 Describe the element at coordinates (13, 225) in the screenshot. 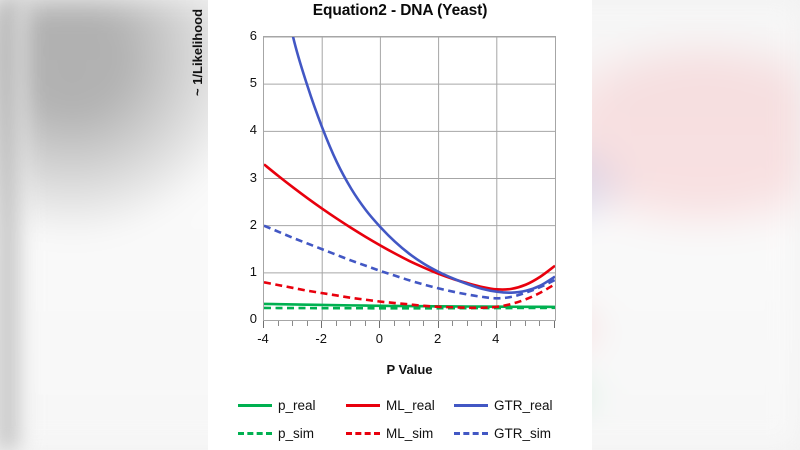

I see `blurred-background-edge` at that location.